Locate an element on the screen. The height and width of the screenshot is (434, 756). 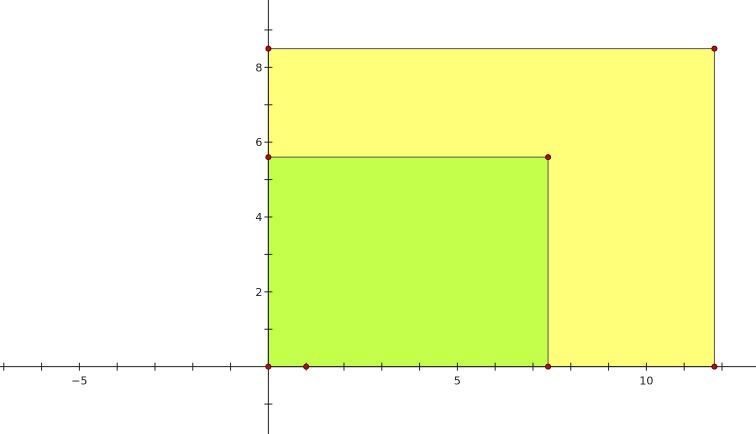
y-tick-label: 6 is located at coordinates (258, 142).